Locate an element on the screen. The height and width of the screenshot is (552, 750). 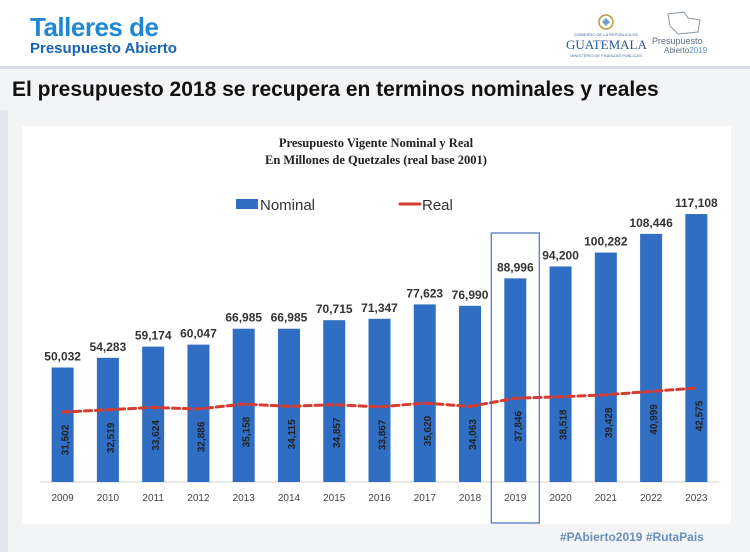
gov-logo-name: GUATEMALA is located at coordinates (606, 44).